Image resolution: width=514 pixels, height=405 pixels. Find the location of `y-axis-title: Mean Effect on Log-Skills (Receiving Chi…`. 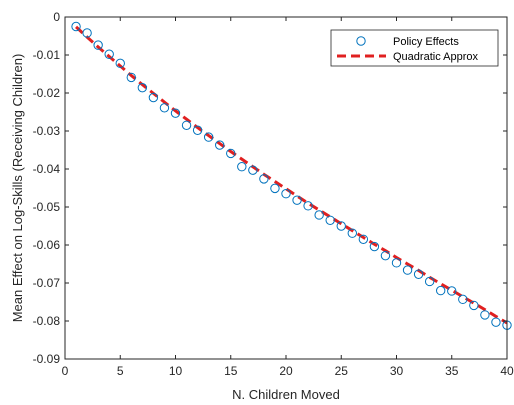

y-axis-title: Mean Effect on Log-Skills (Receiving Chi… is located at coordinates (17, 188).